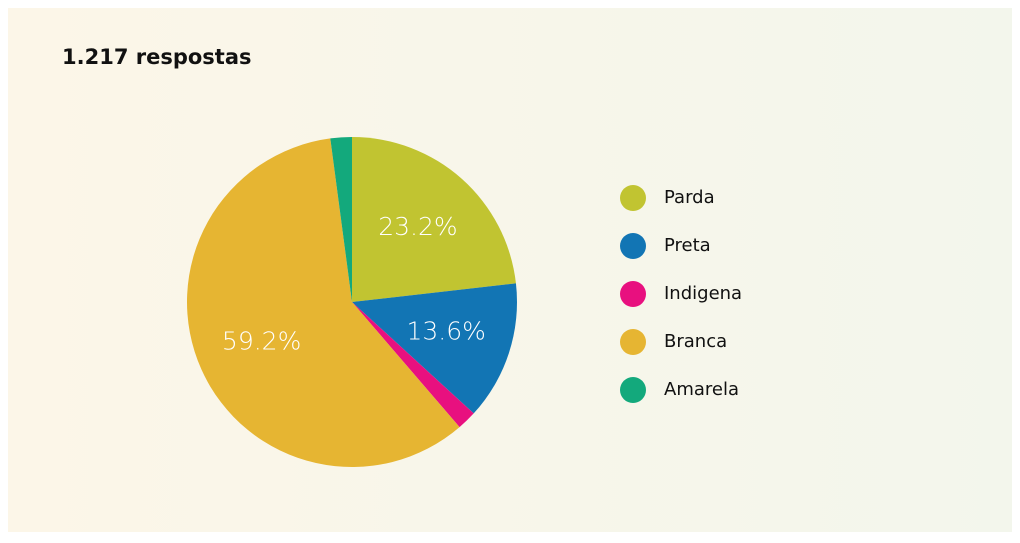  I want to click on legend-label: Parda, so click(689, 197).